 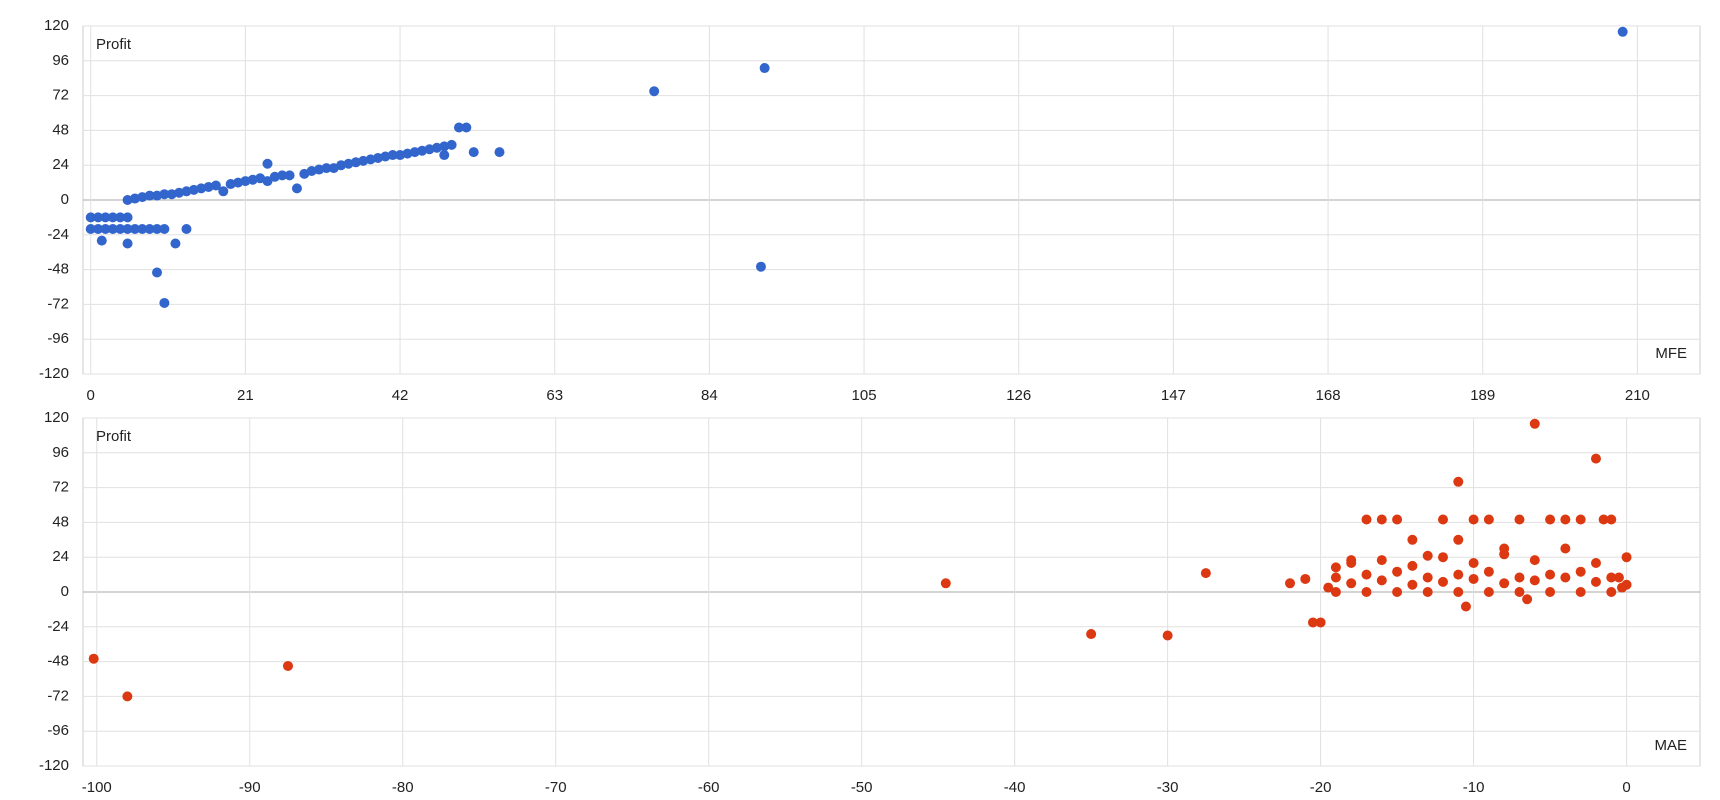 What do you see at coordinates (1671, 353) in the screenshot?
I see `x-axis-label: MFE` at bounding box center [1671, 353].